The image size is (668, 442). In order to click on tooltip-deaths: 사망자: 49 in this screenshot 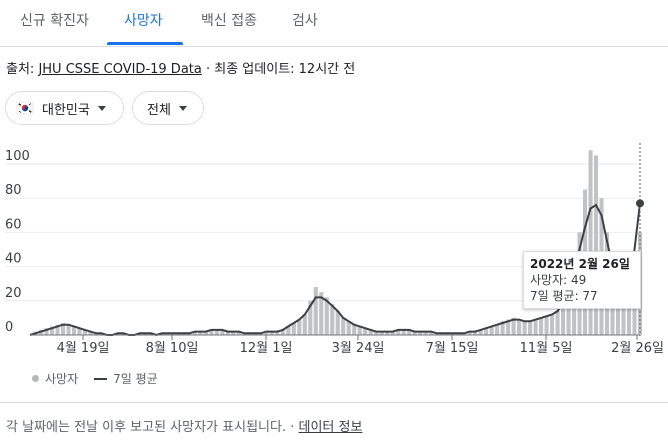, I will do `click(558, 280)`.